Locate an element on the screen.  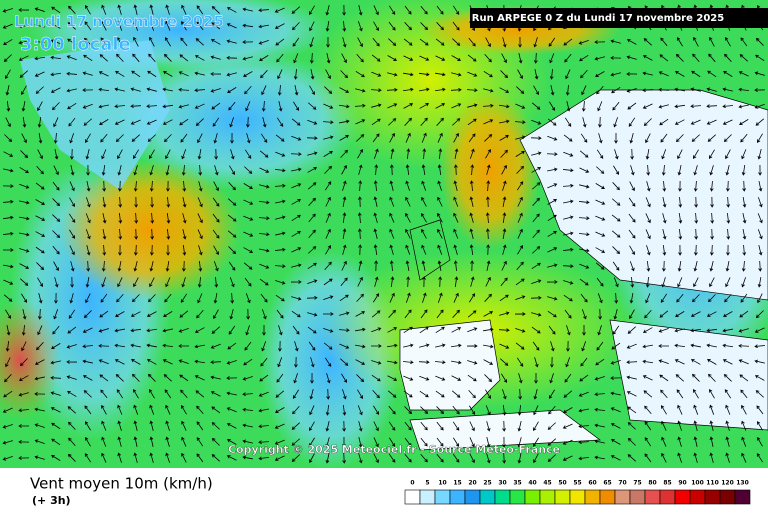
legend-label: 10 is located at coordinates (442, 483).